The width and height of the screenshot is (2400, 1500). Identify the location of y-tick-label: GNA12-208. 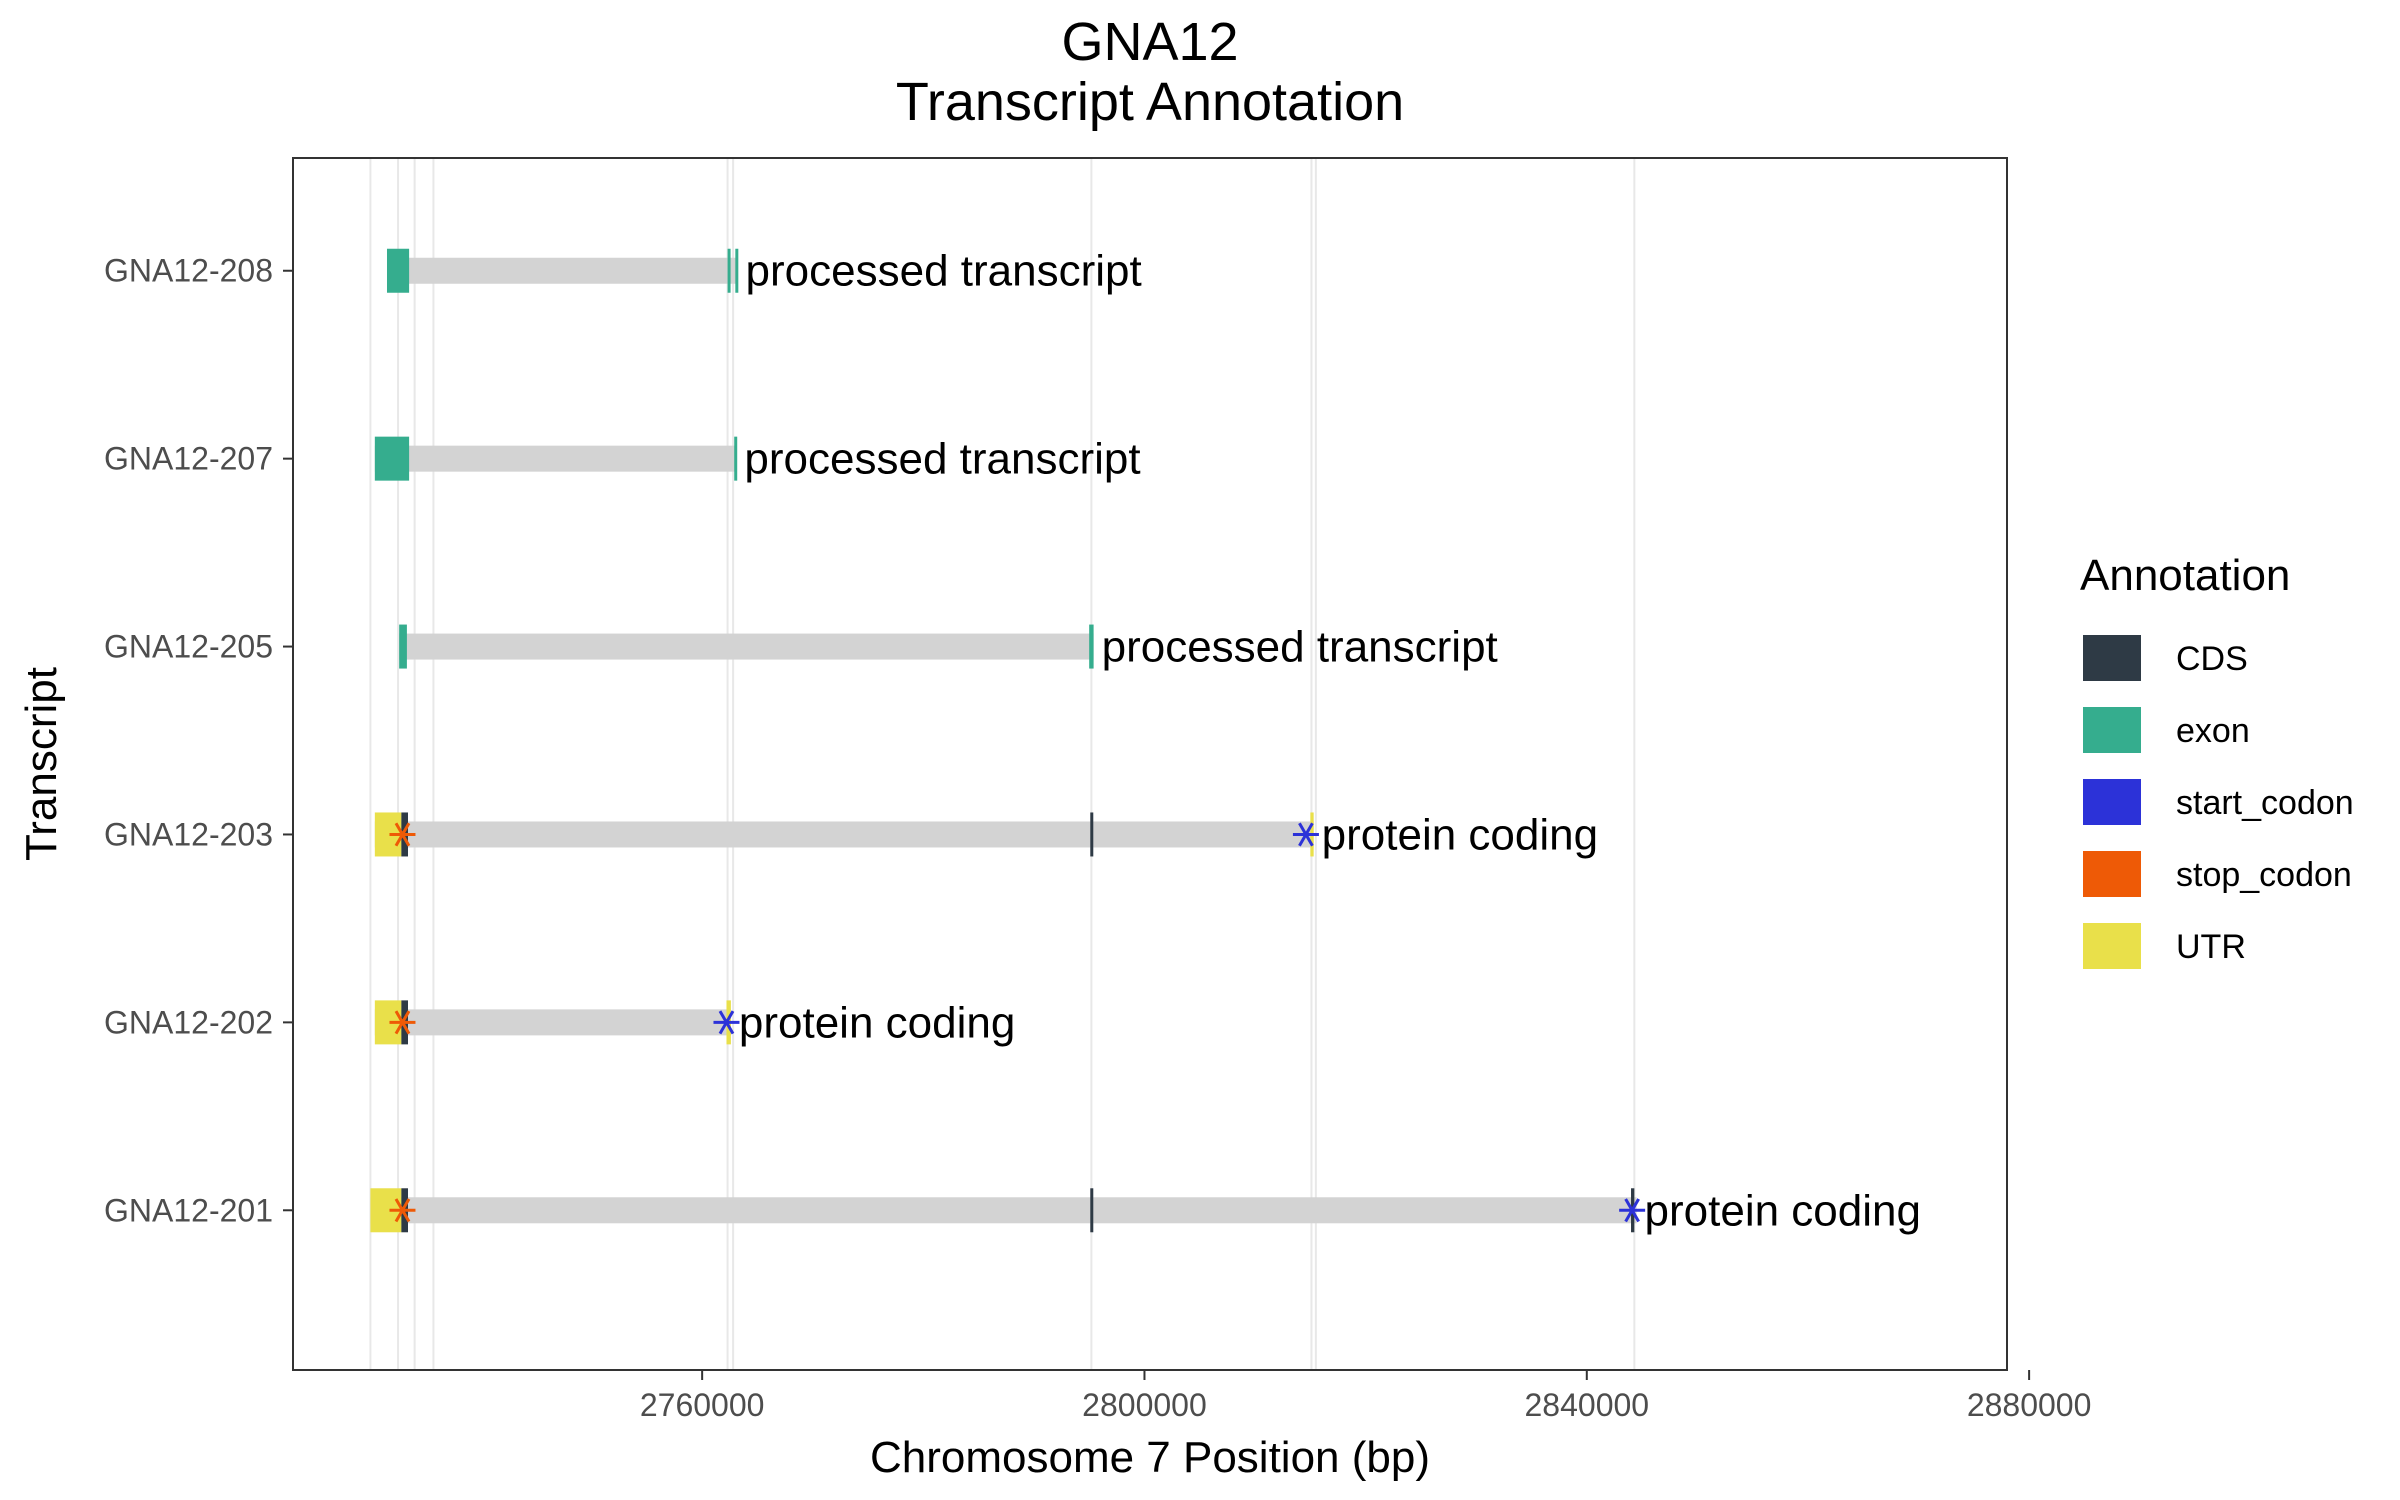
(188, 271).